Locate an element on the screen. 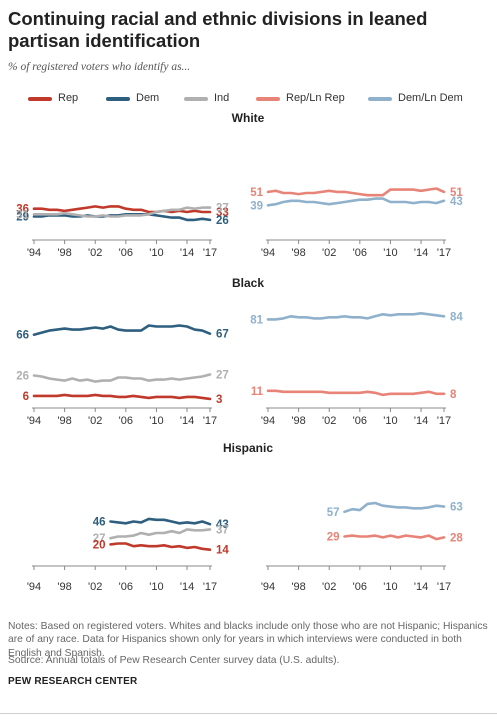 The width and height of the screenshot is (497, 722). series-line-white-dem-ln-dem is located at coordinates (356, 202).